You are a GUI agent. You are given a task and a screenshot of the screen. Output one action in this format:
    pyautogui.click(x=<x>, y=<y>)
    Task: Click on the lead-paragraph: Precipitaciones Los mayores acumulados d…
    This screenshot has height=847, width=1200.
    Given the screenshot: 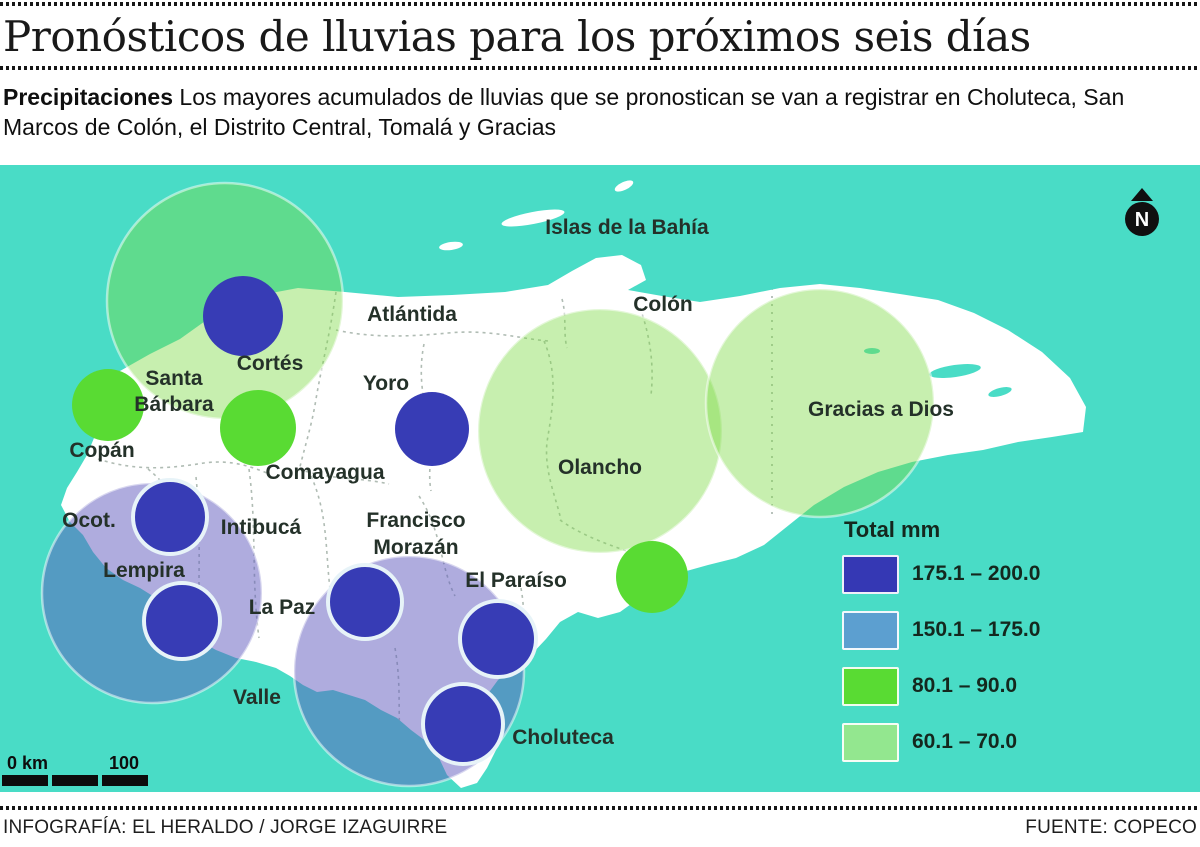 What is the action you would take?
    pyautogui.click(x=583, y=113)
    